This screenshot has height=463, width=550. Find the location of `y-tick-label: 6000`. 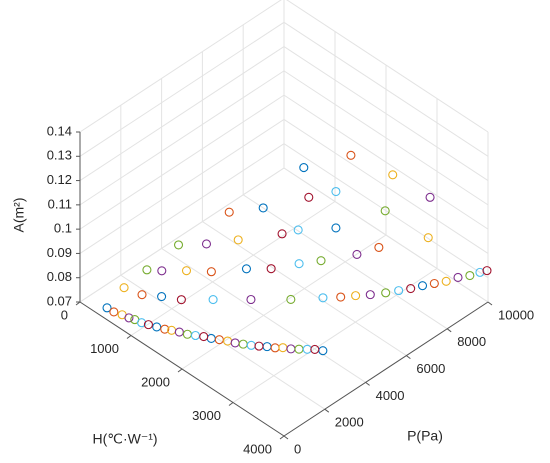

y-tick-label: 6000 is located at coordinates (430, 368).